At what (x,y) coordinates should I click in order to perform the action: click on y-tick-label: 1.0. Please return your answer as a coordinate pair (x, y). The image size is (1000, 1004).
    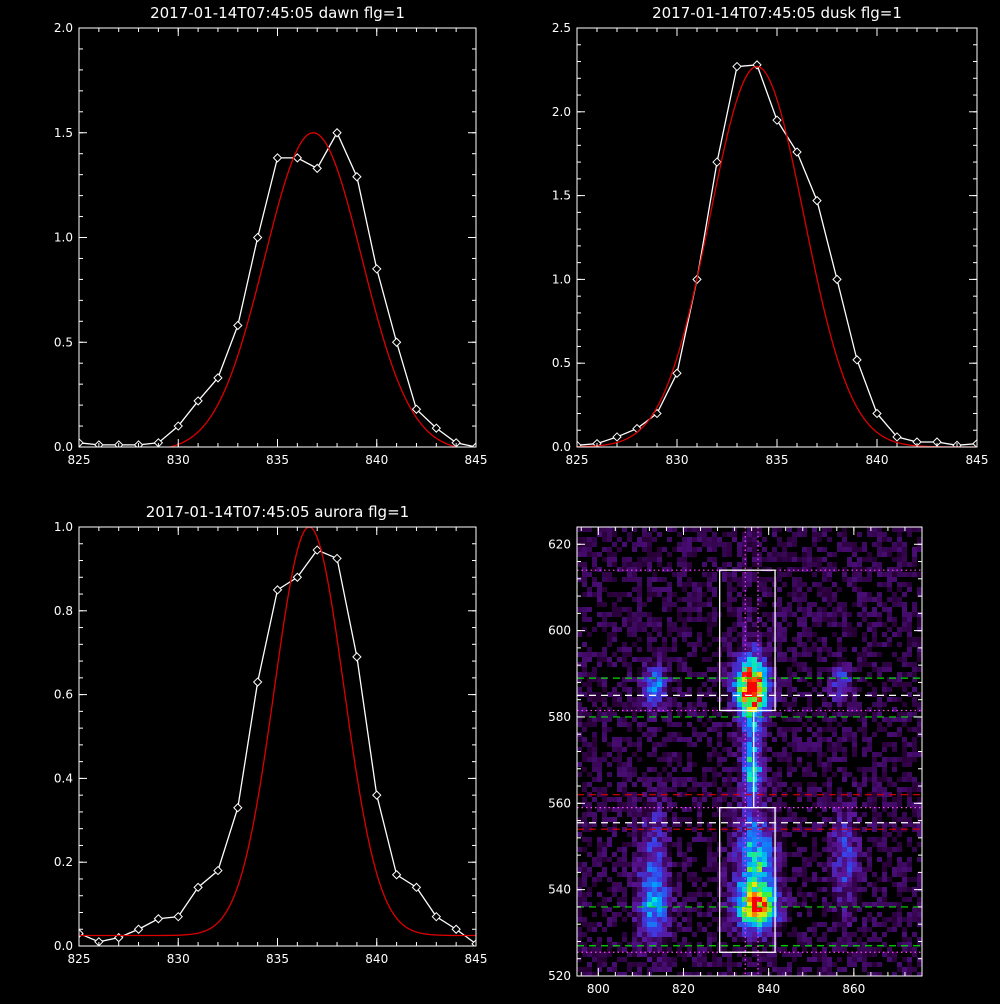
    Looking at the image, I should click on (63, 238).